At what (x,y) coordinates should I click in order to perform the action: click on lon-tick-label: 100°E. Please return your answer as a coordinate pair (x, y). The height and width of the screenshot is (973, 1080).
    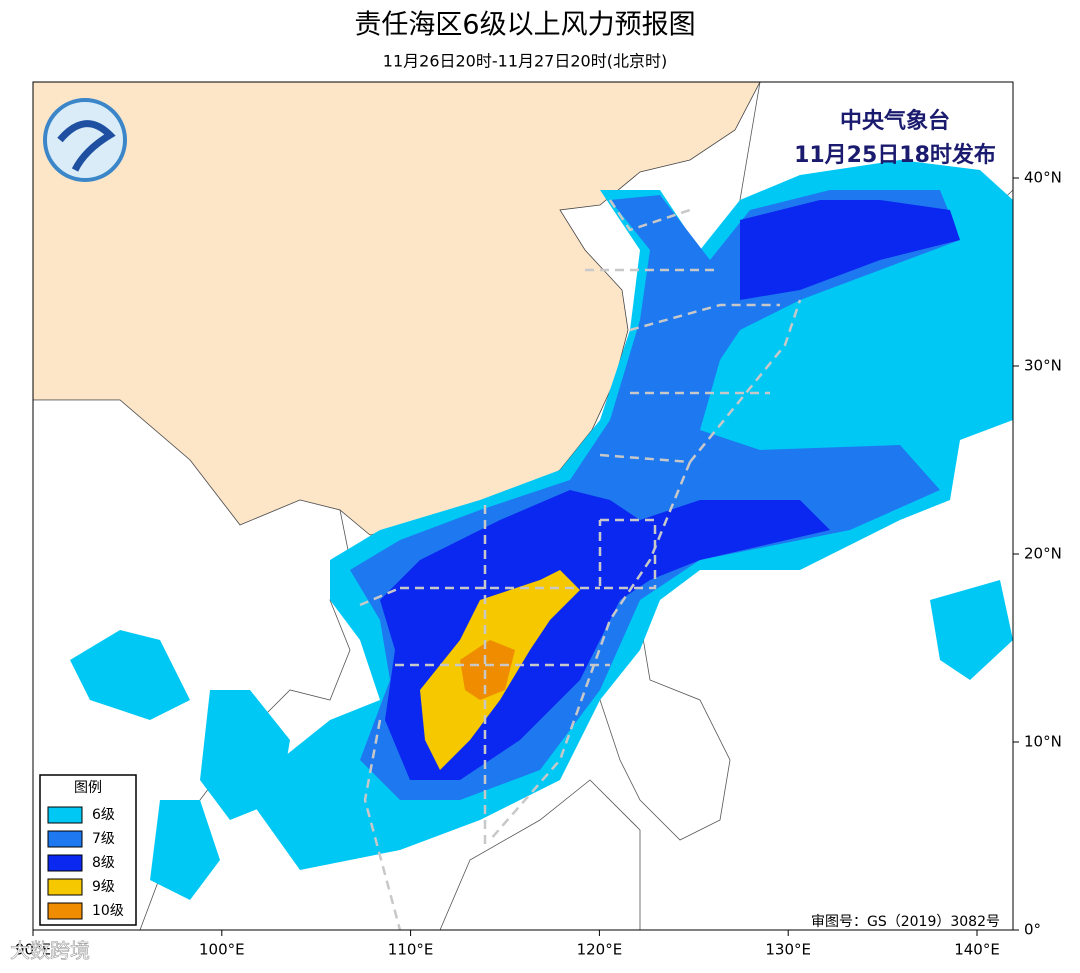
    Looking at the image, I should click on (222, 950).